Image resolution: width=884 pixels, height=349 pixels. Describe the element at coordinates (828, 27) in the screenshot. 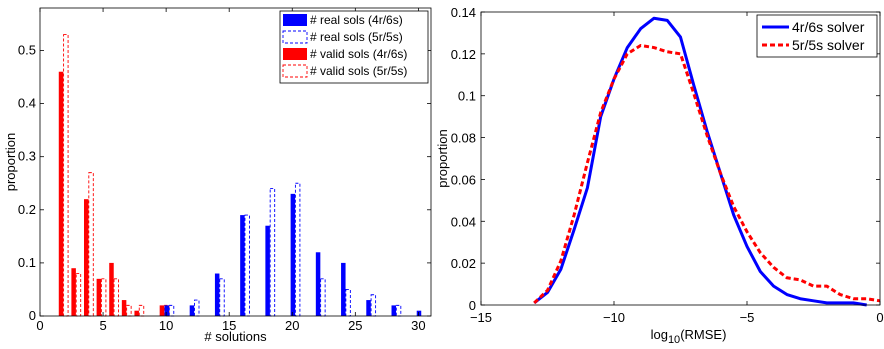

I see `legend2-label-1: 4r/6s solver` at that location.